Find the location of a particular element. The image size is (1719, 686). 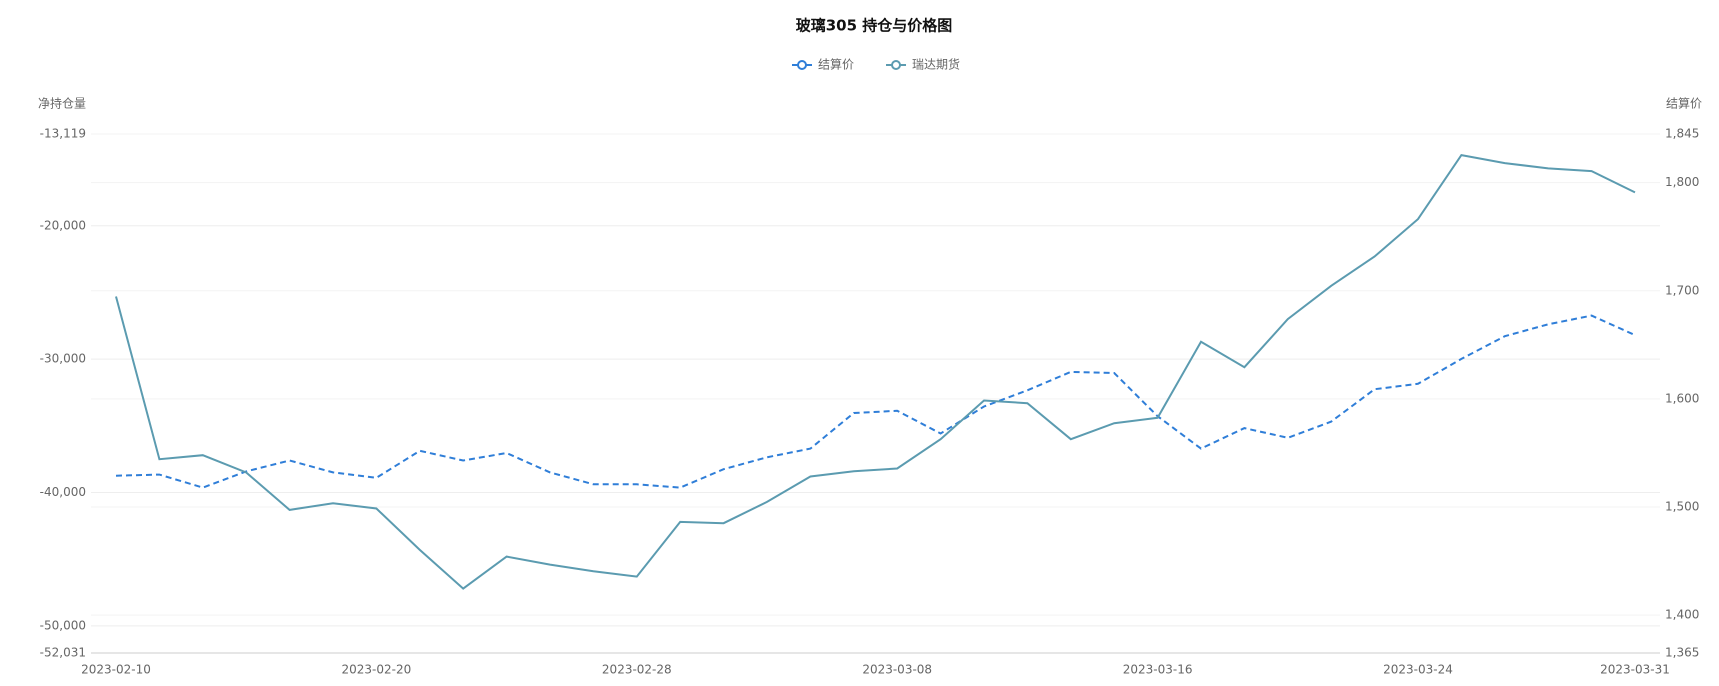

x-tick-label: 2023-03-16 is located at coordinates (1158, 670).